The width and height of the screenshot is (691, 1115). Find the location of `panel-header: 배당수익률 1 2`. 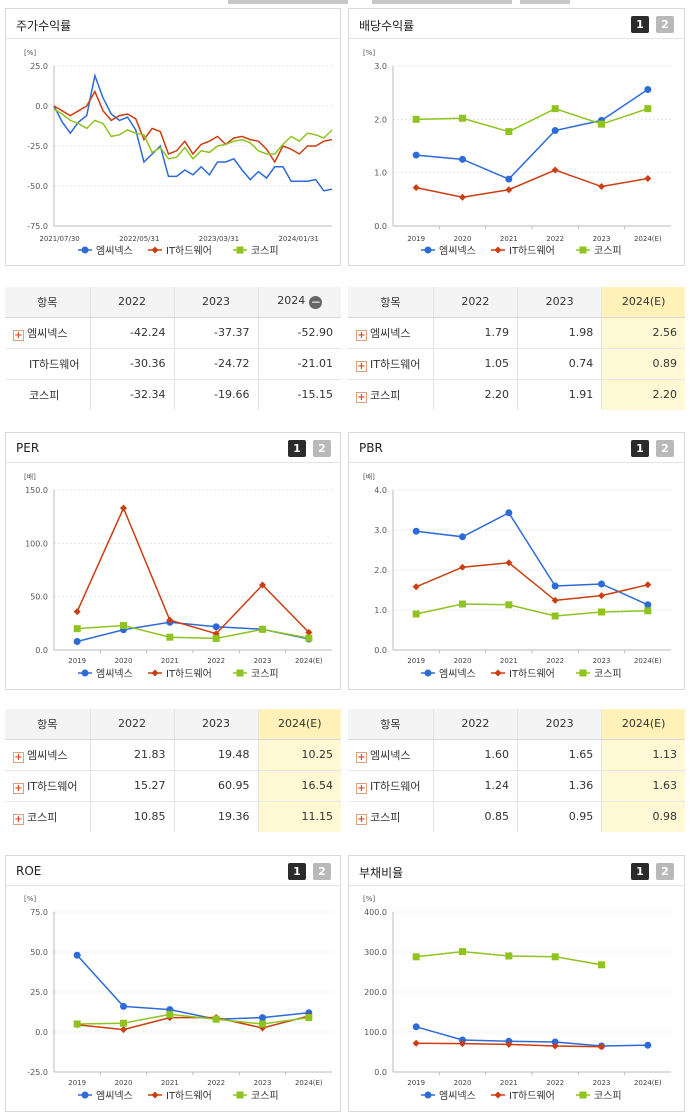

panel-header: 배당수익률 1 2 is located at coordinates (516, 24).